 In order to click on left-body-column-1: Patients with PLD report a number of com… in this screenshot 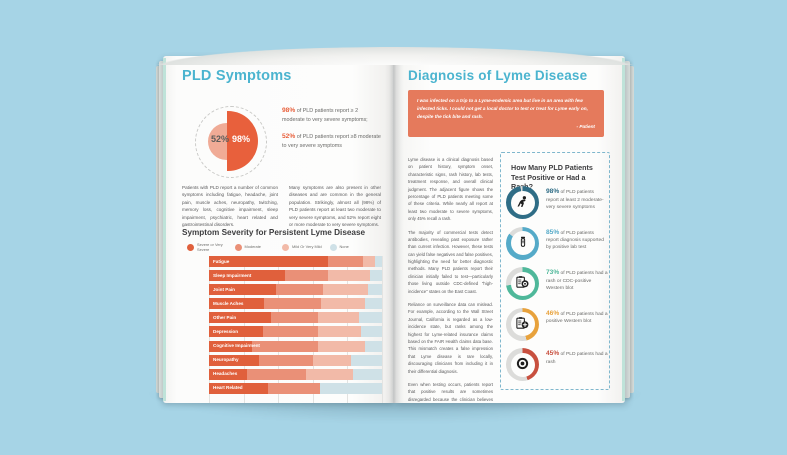, I will do `click(230, 206)`.